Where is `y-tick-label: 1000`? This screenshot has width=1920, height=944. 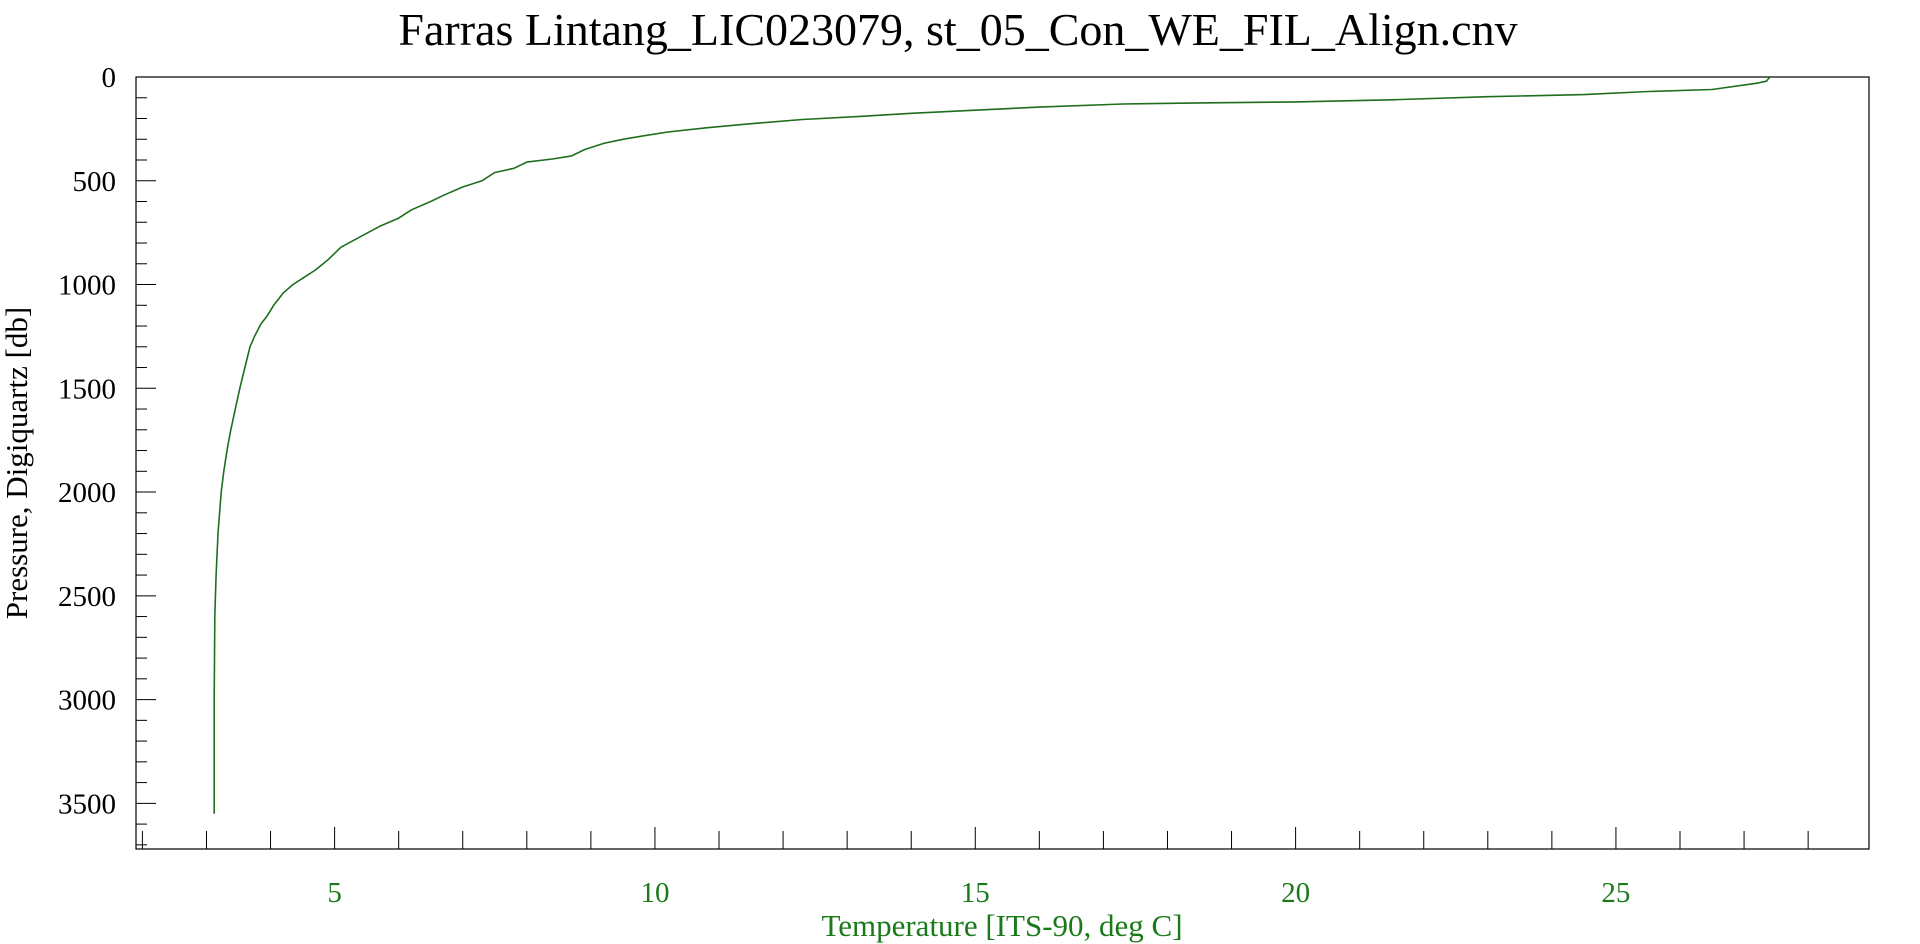
y-tick-label: 1000 is located at coordinates (87, 286).